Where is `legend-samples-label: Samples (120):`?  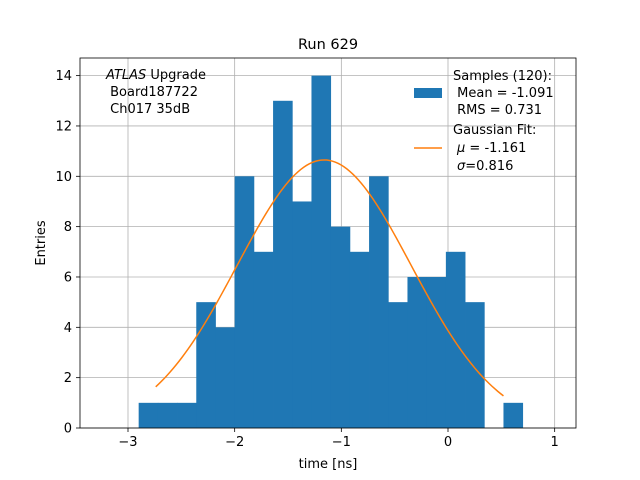
legend-samples-label: Samples (120): is located at coordinates (502, 76).